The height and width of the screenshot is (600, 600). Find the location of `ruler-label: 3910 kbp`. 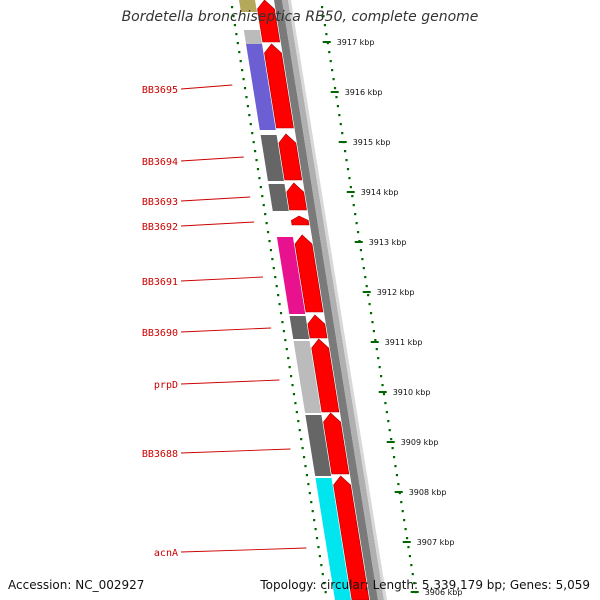

ruler-label: 3910 kbp is located at coordinates (412, 392).